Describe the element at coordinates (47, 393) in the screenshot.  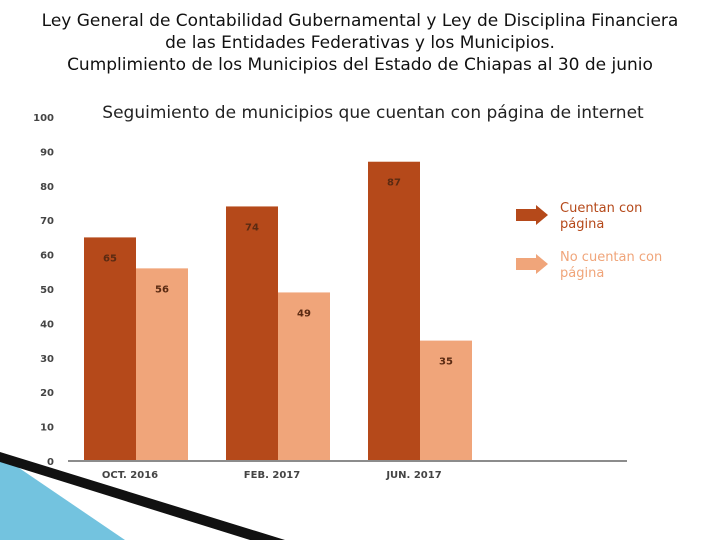
I see `y-tick-20: 20` at that location.